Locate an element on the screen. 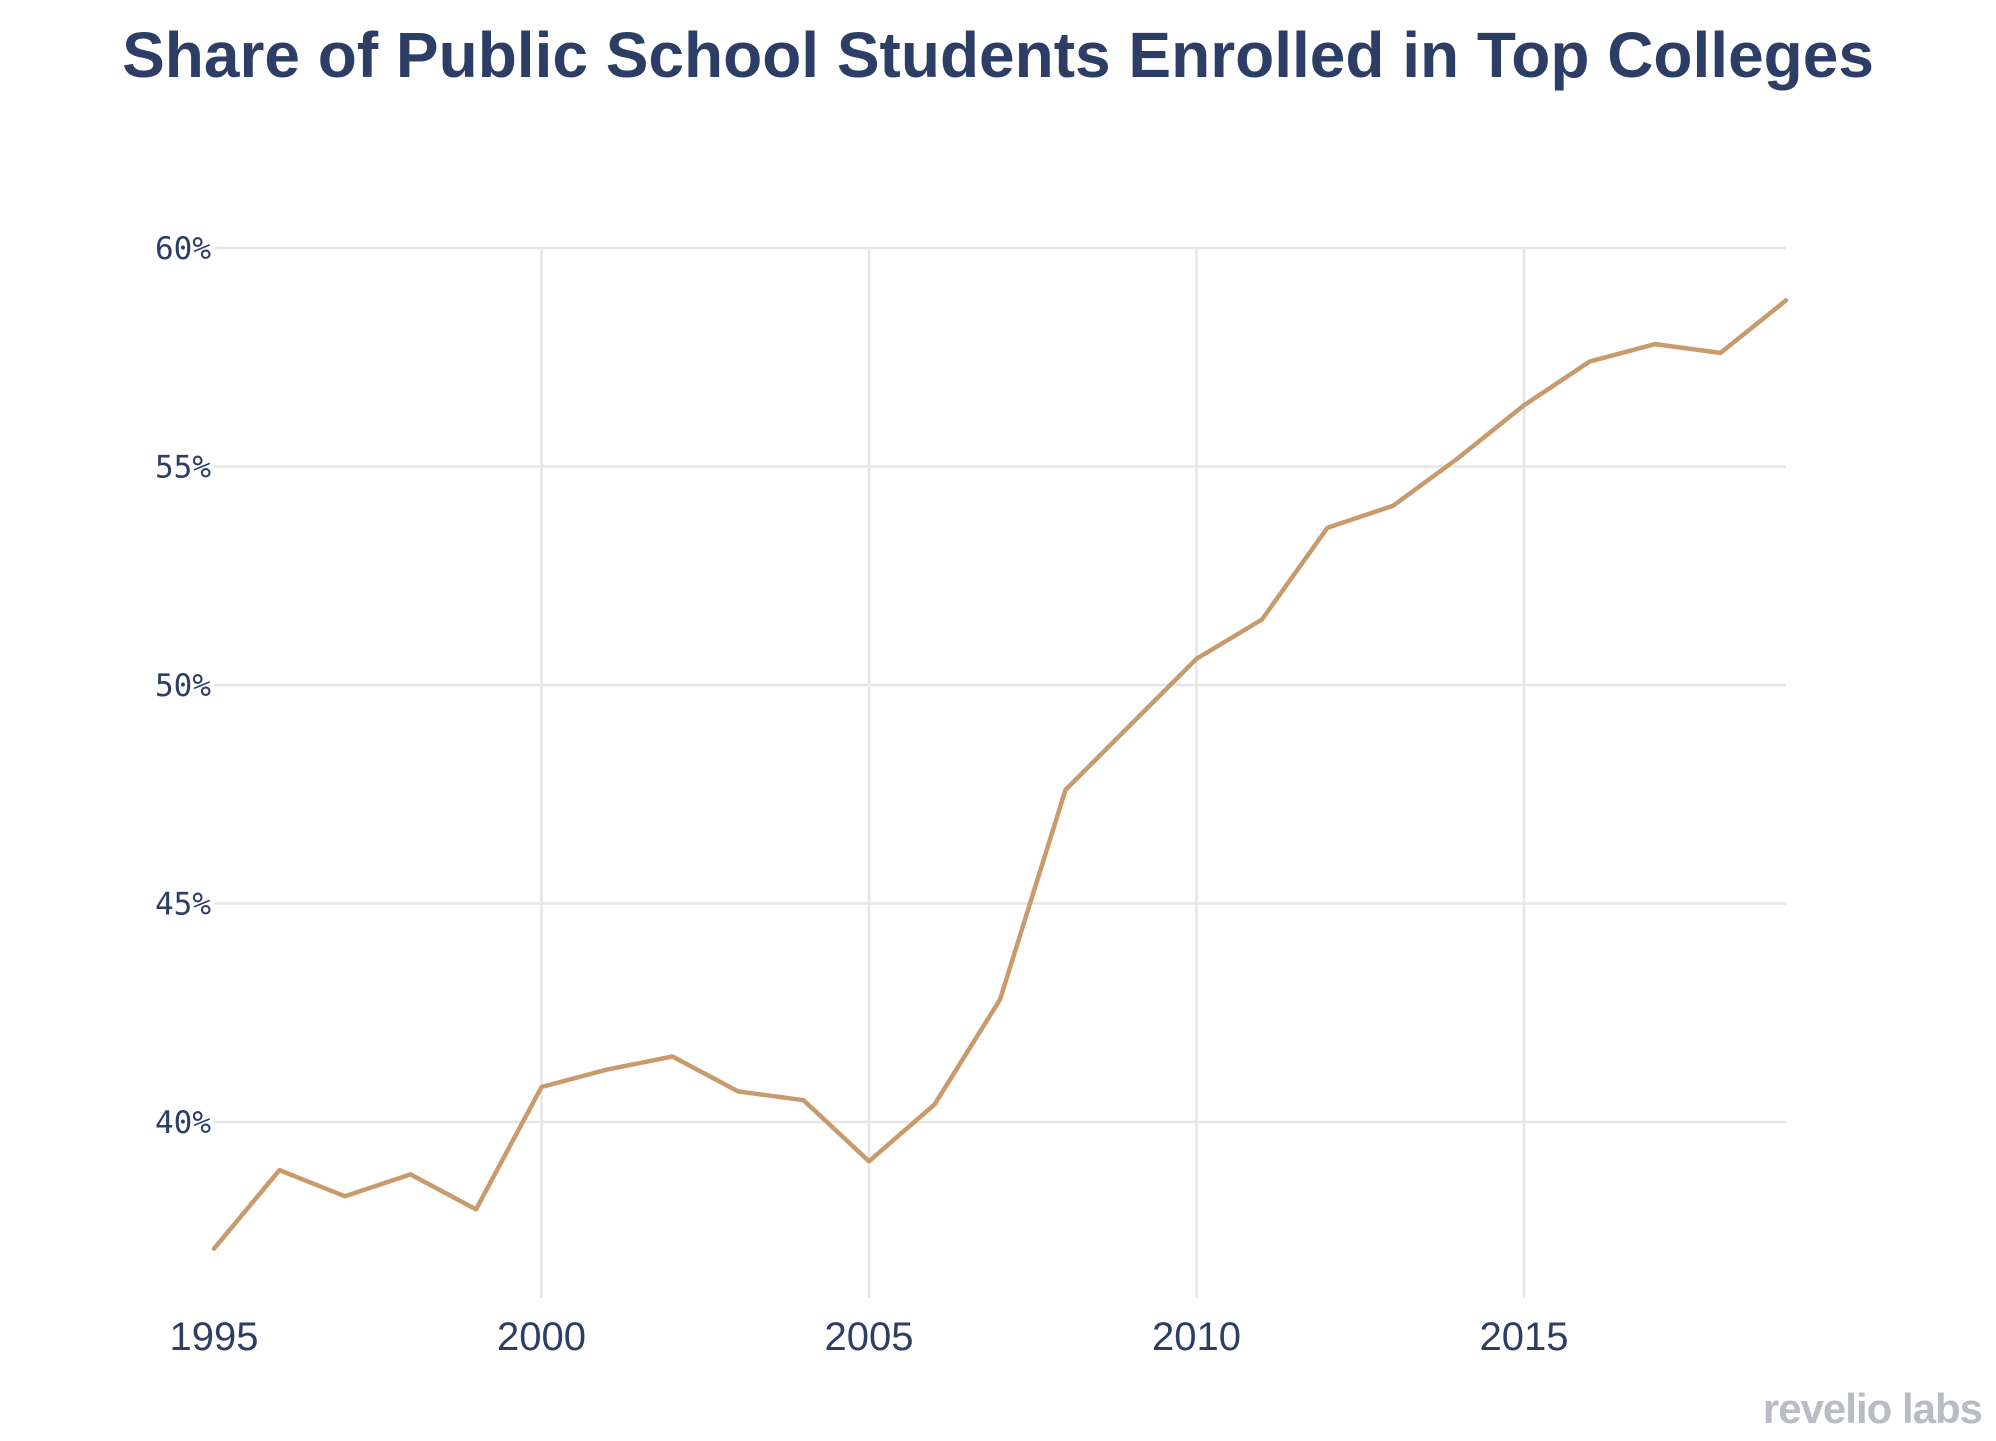 Image resolution: width=1996 pixels, height=1441 pixels. revelio-labs-logo: revelio labs is located at coordinates (1872, 1408).